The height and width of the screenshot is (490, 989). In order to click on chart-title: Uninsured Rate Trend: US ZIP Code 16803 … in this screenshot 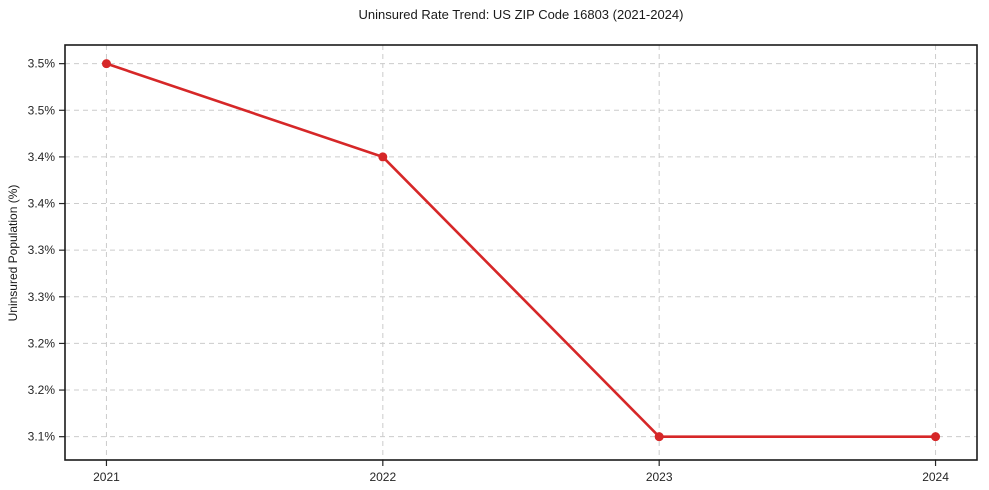, I will do `click(521, 14)`.